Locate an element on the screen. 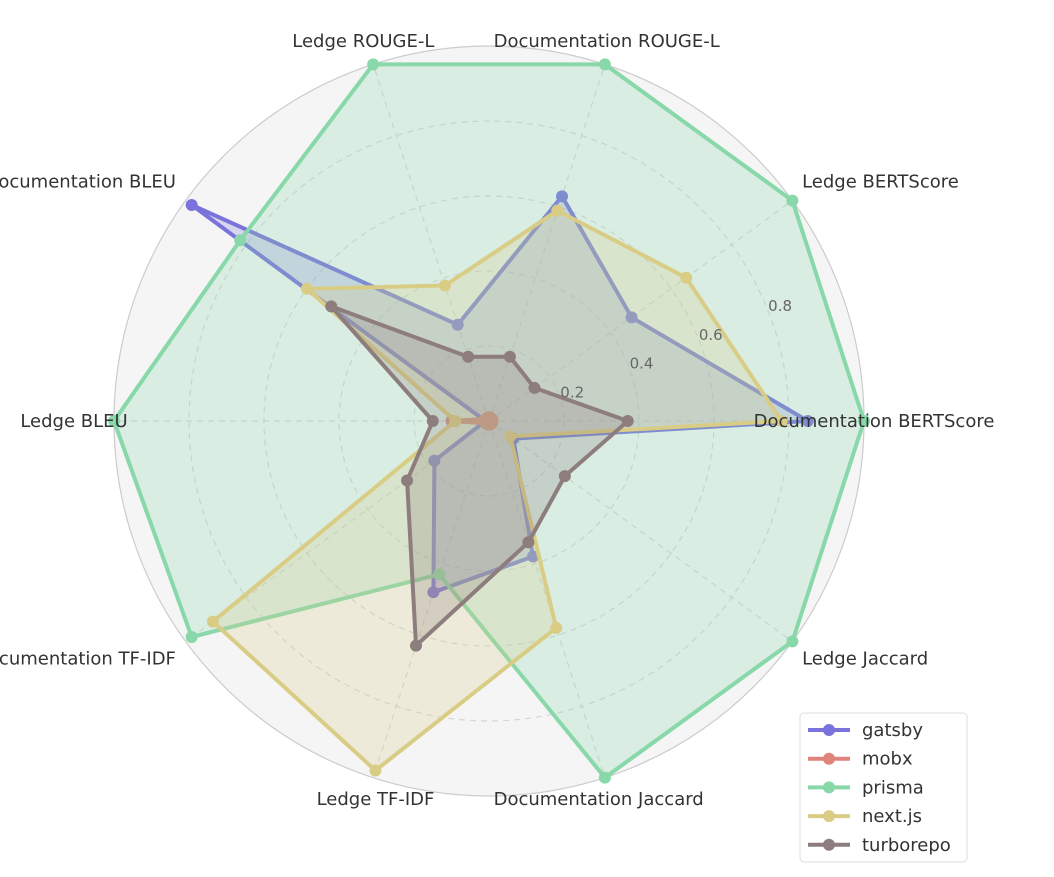 The image size is (1054, 877). series-area is located at coordinates (479, 476).